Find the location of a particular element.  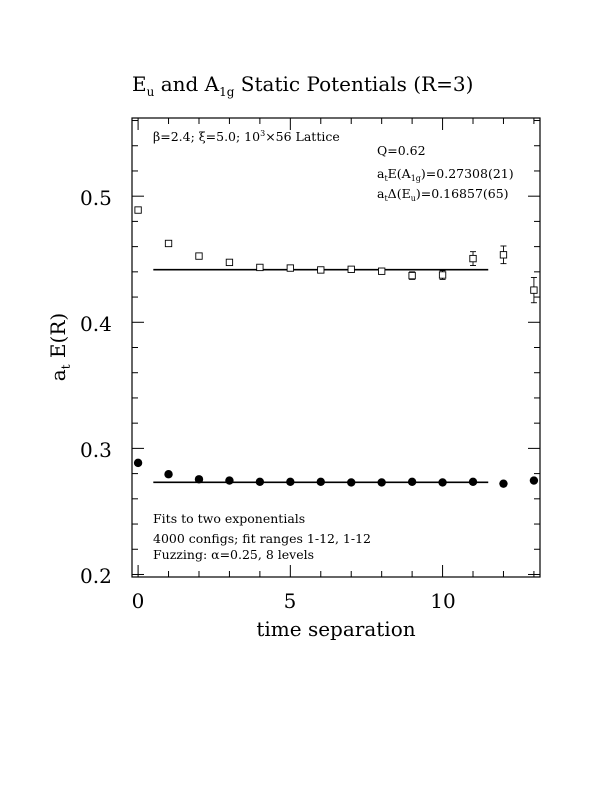

lattice-label: β=2.4; ξ=5.0; 103×56 Lattice is located at coordinates (246, 136).